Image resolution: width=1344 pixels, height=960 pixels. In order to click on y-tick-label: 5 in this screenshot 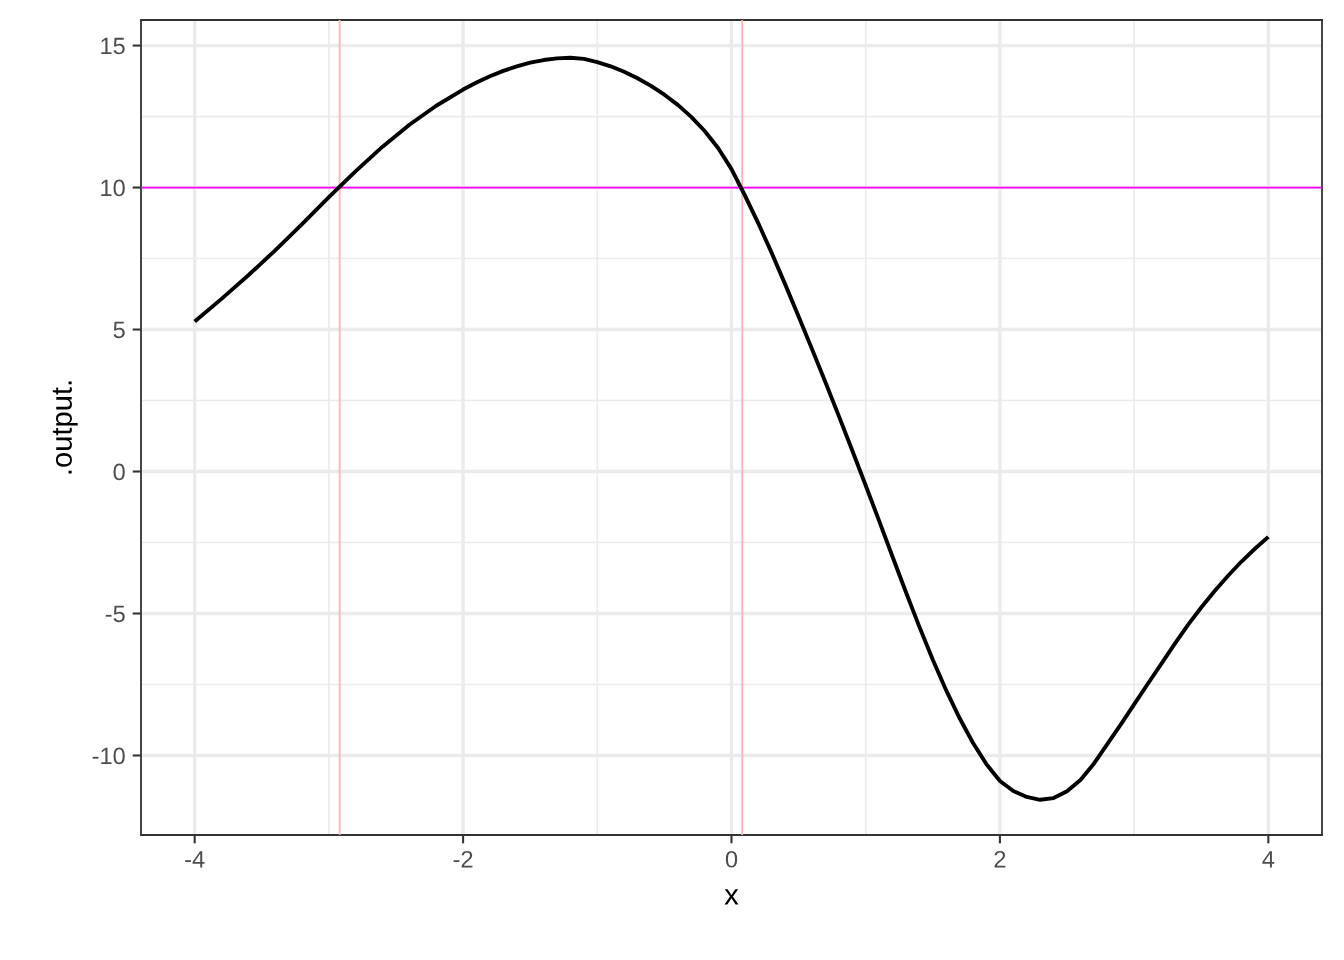, I will do `click(119, 330)`.